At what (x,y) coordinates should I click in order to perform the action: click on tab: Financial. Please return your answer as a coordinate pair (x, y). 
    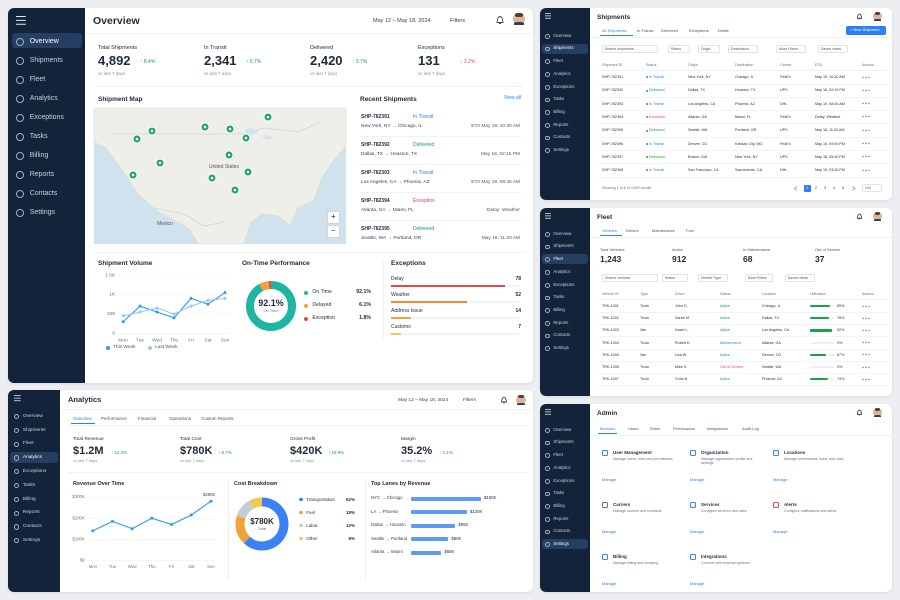
    Looking at the image, I should click on (147, 418).